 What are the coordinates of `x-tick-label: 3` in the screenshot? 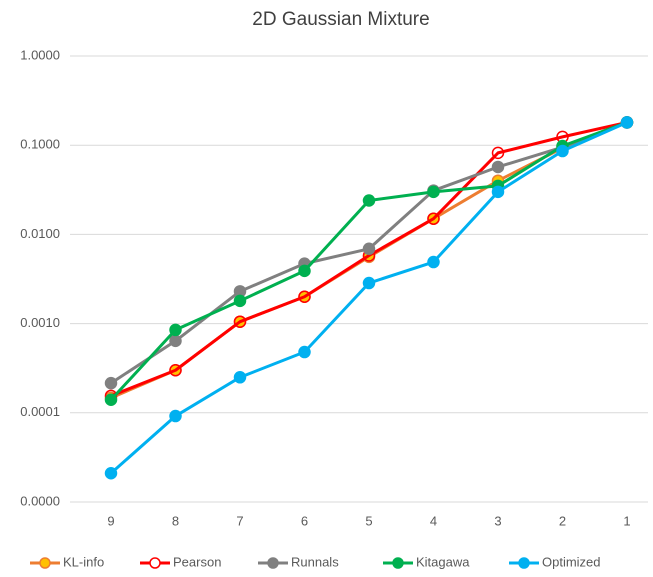 It's located at (497, 520).